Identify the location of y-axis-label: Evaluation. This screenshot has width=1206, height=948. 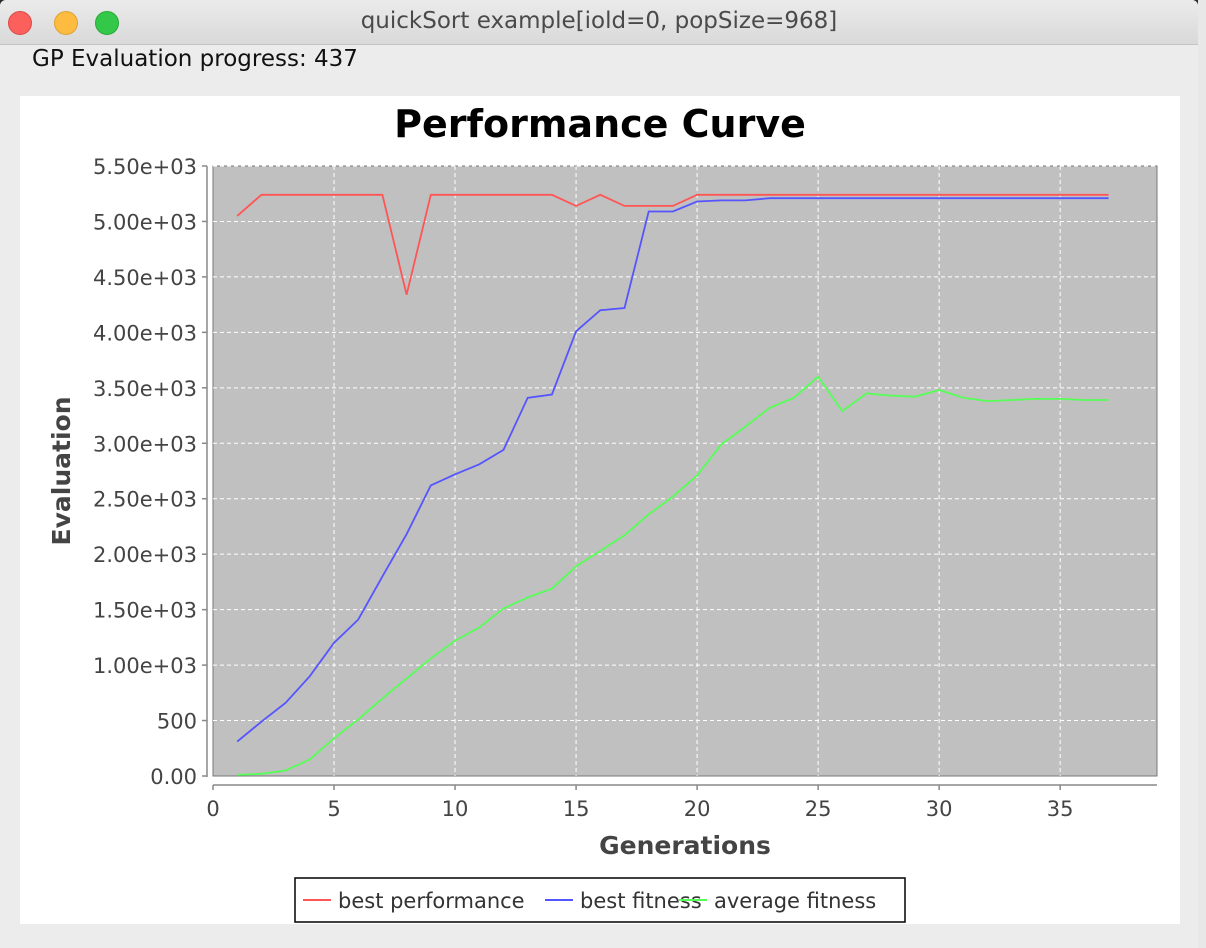
(61, 471).